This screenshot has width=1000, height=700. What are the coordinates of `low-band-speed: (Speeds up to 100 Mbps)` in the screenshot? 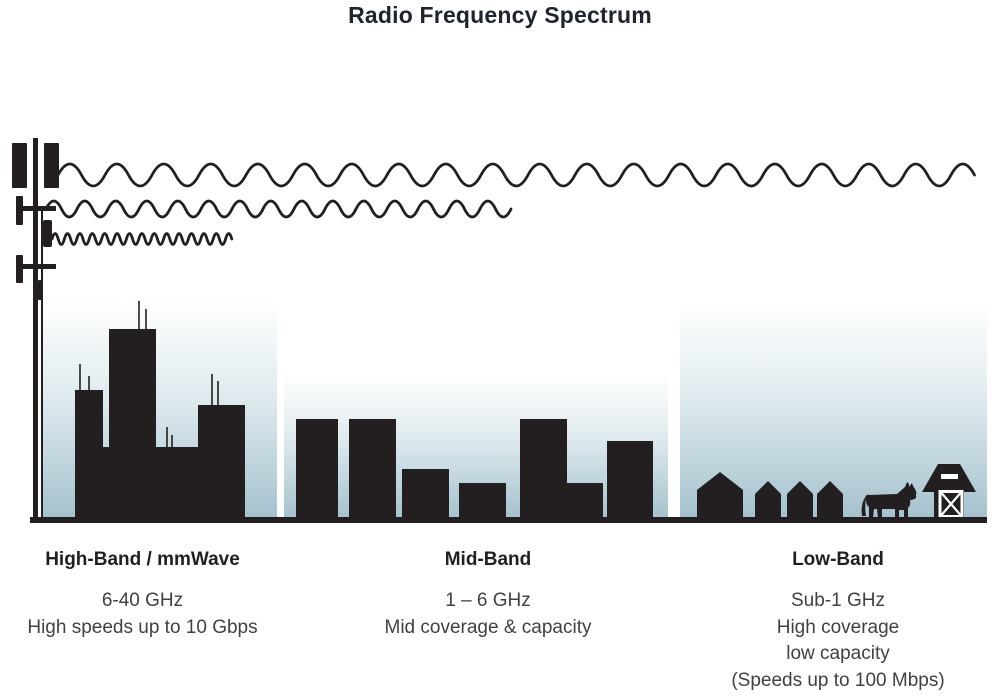 It's located at (838, 680).